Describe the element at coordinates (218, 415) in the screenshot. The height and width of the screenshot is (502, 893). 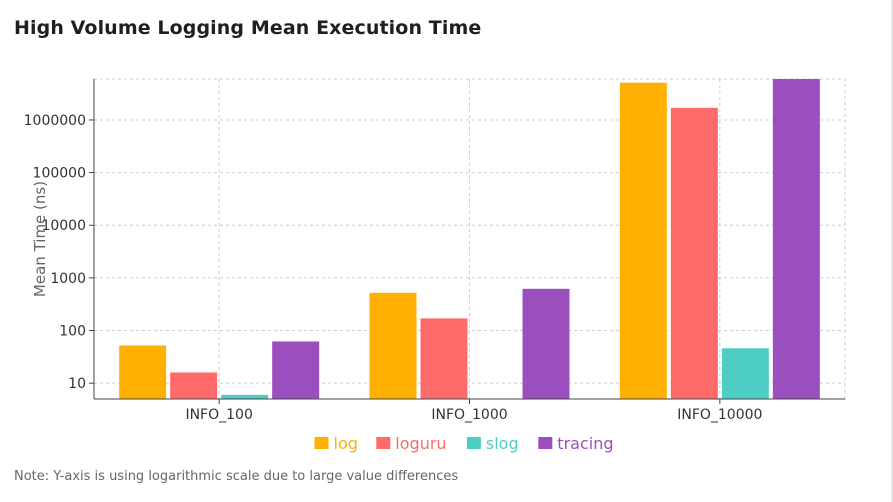
I see `x-tick-label: INFO_100` at that location.